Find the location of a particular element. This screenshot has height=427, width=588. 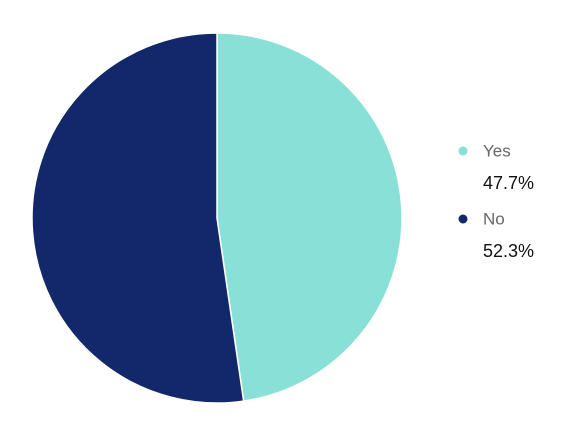

legend-label: No is located at coordinates (494, 218).